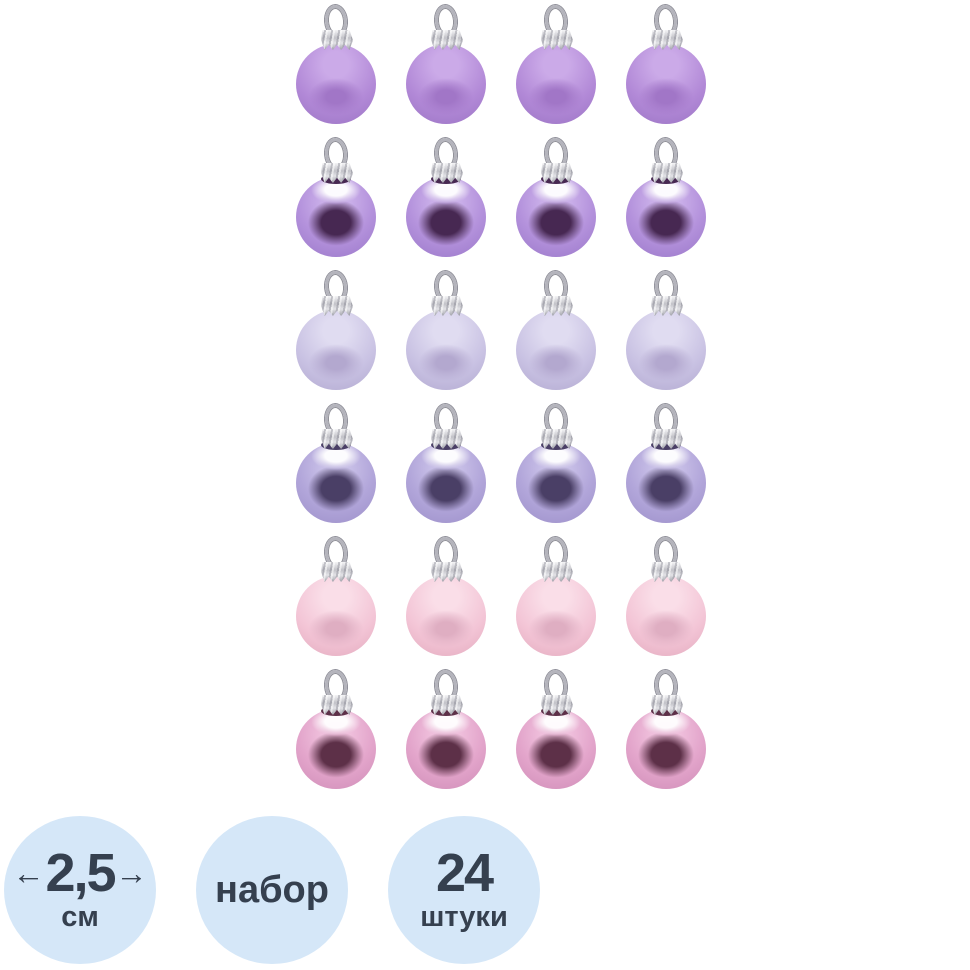 This screenshot has height=970, width=970. What do you see at coordinates (464, 873) in the screenshot?
I see `count-value: 24` at bounding box center [464, 873].